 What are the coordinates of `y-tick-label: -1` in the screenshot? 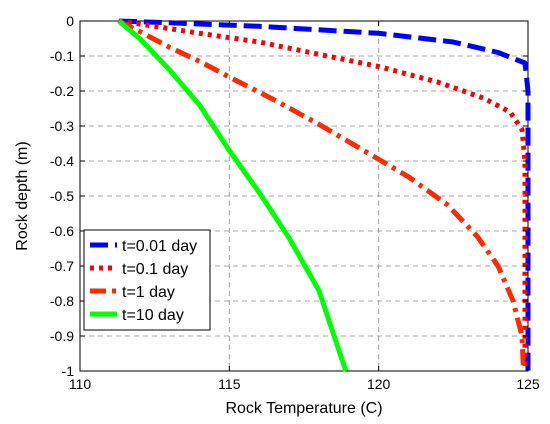 It's located at (68, 371).